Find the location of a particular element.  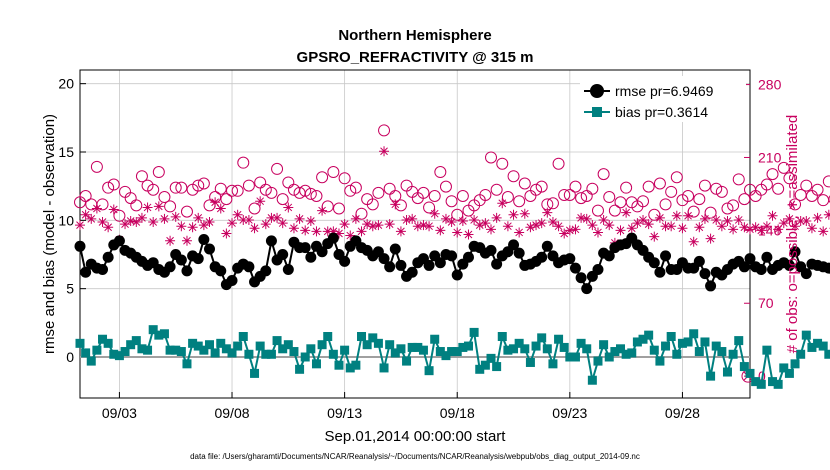

y-axis-label: rmse and bias (model - observation) is located at coordinates (49, 234).